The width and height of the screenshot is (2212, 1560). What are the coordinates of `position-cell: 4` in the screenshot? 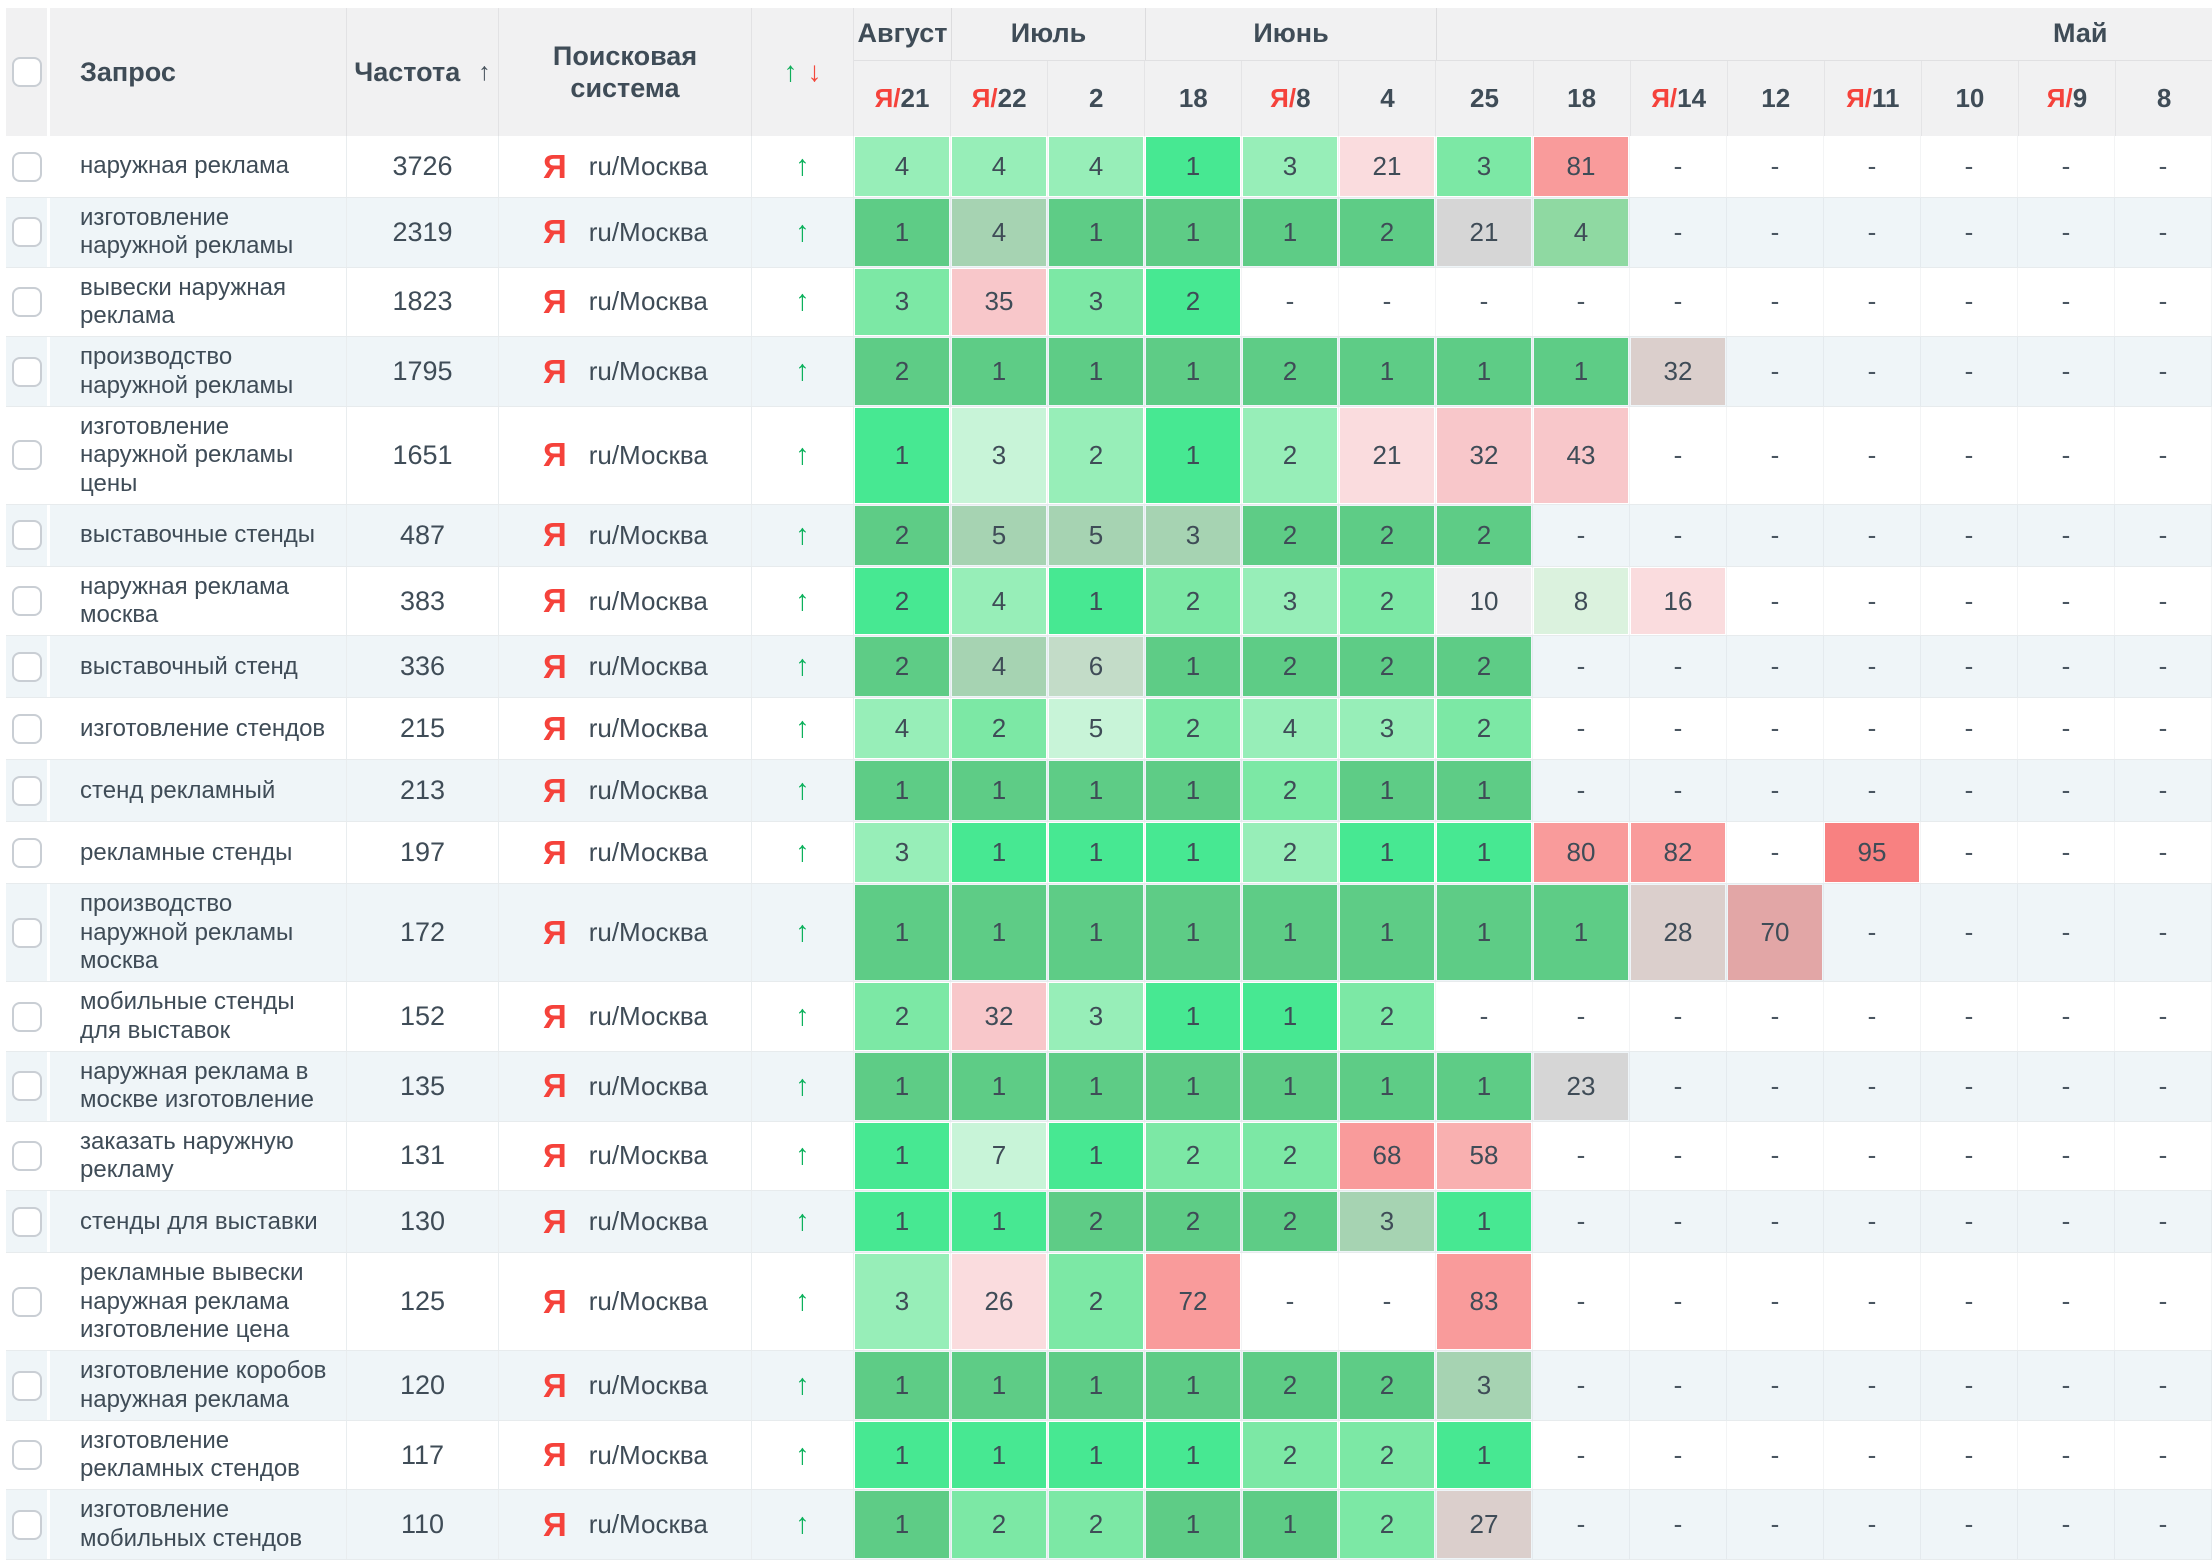 It's located at (999, 667).